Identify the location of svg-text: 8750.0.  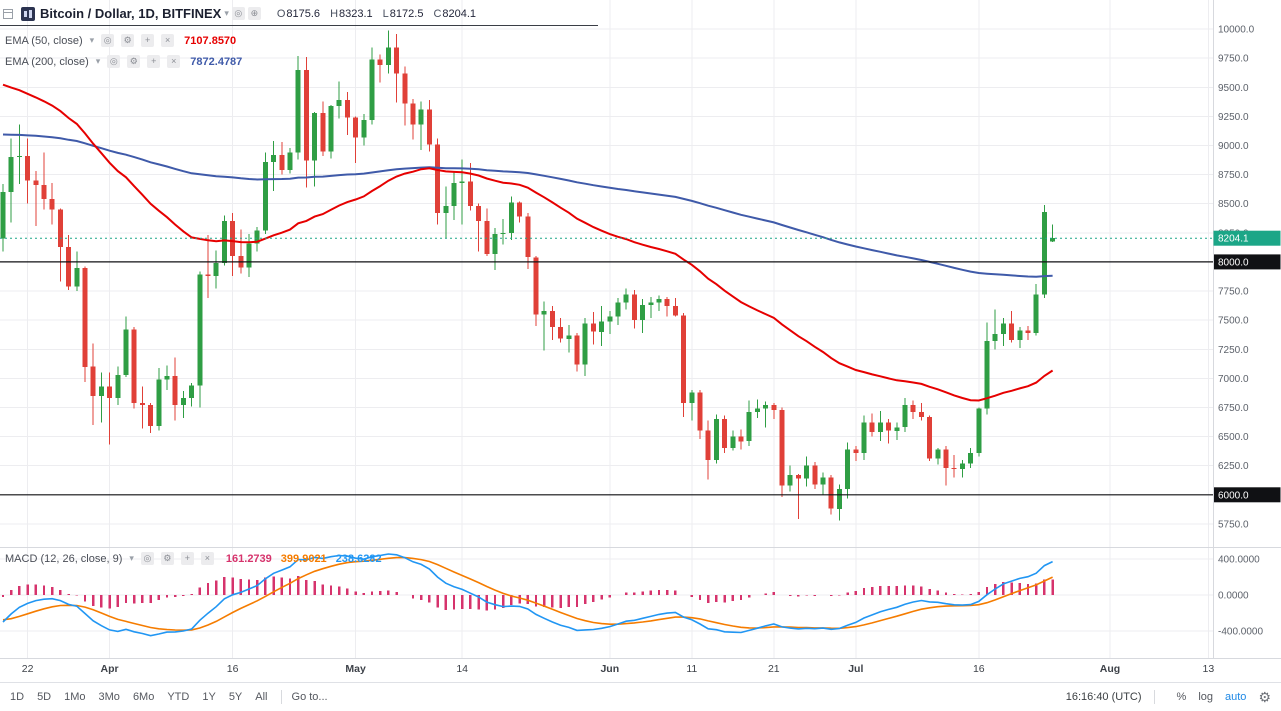
(1233, 175).